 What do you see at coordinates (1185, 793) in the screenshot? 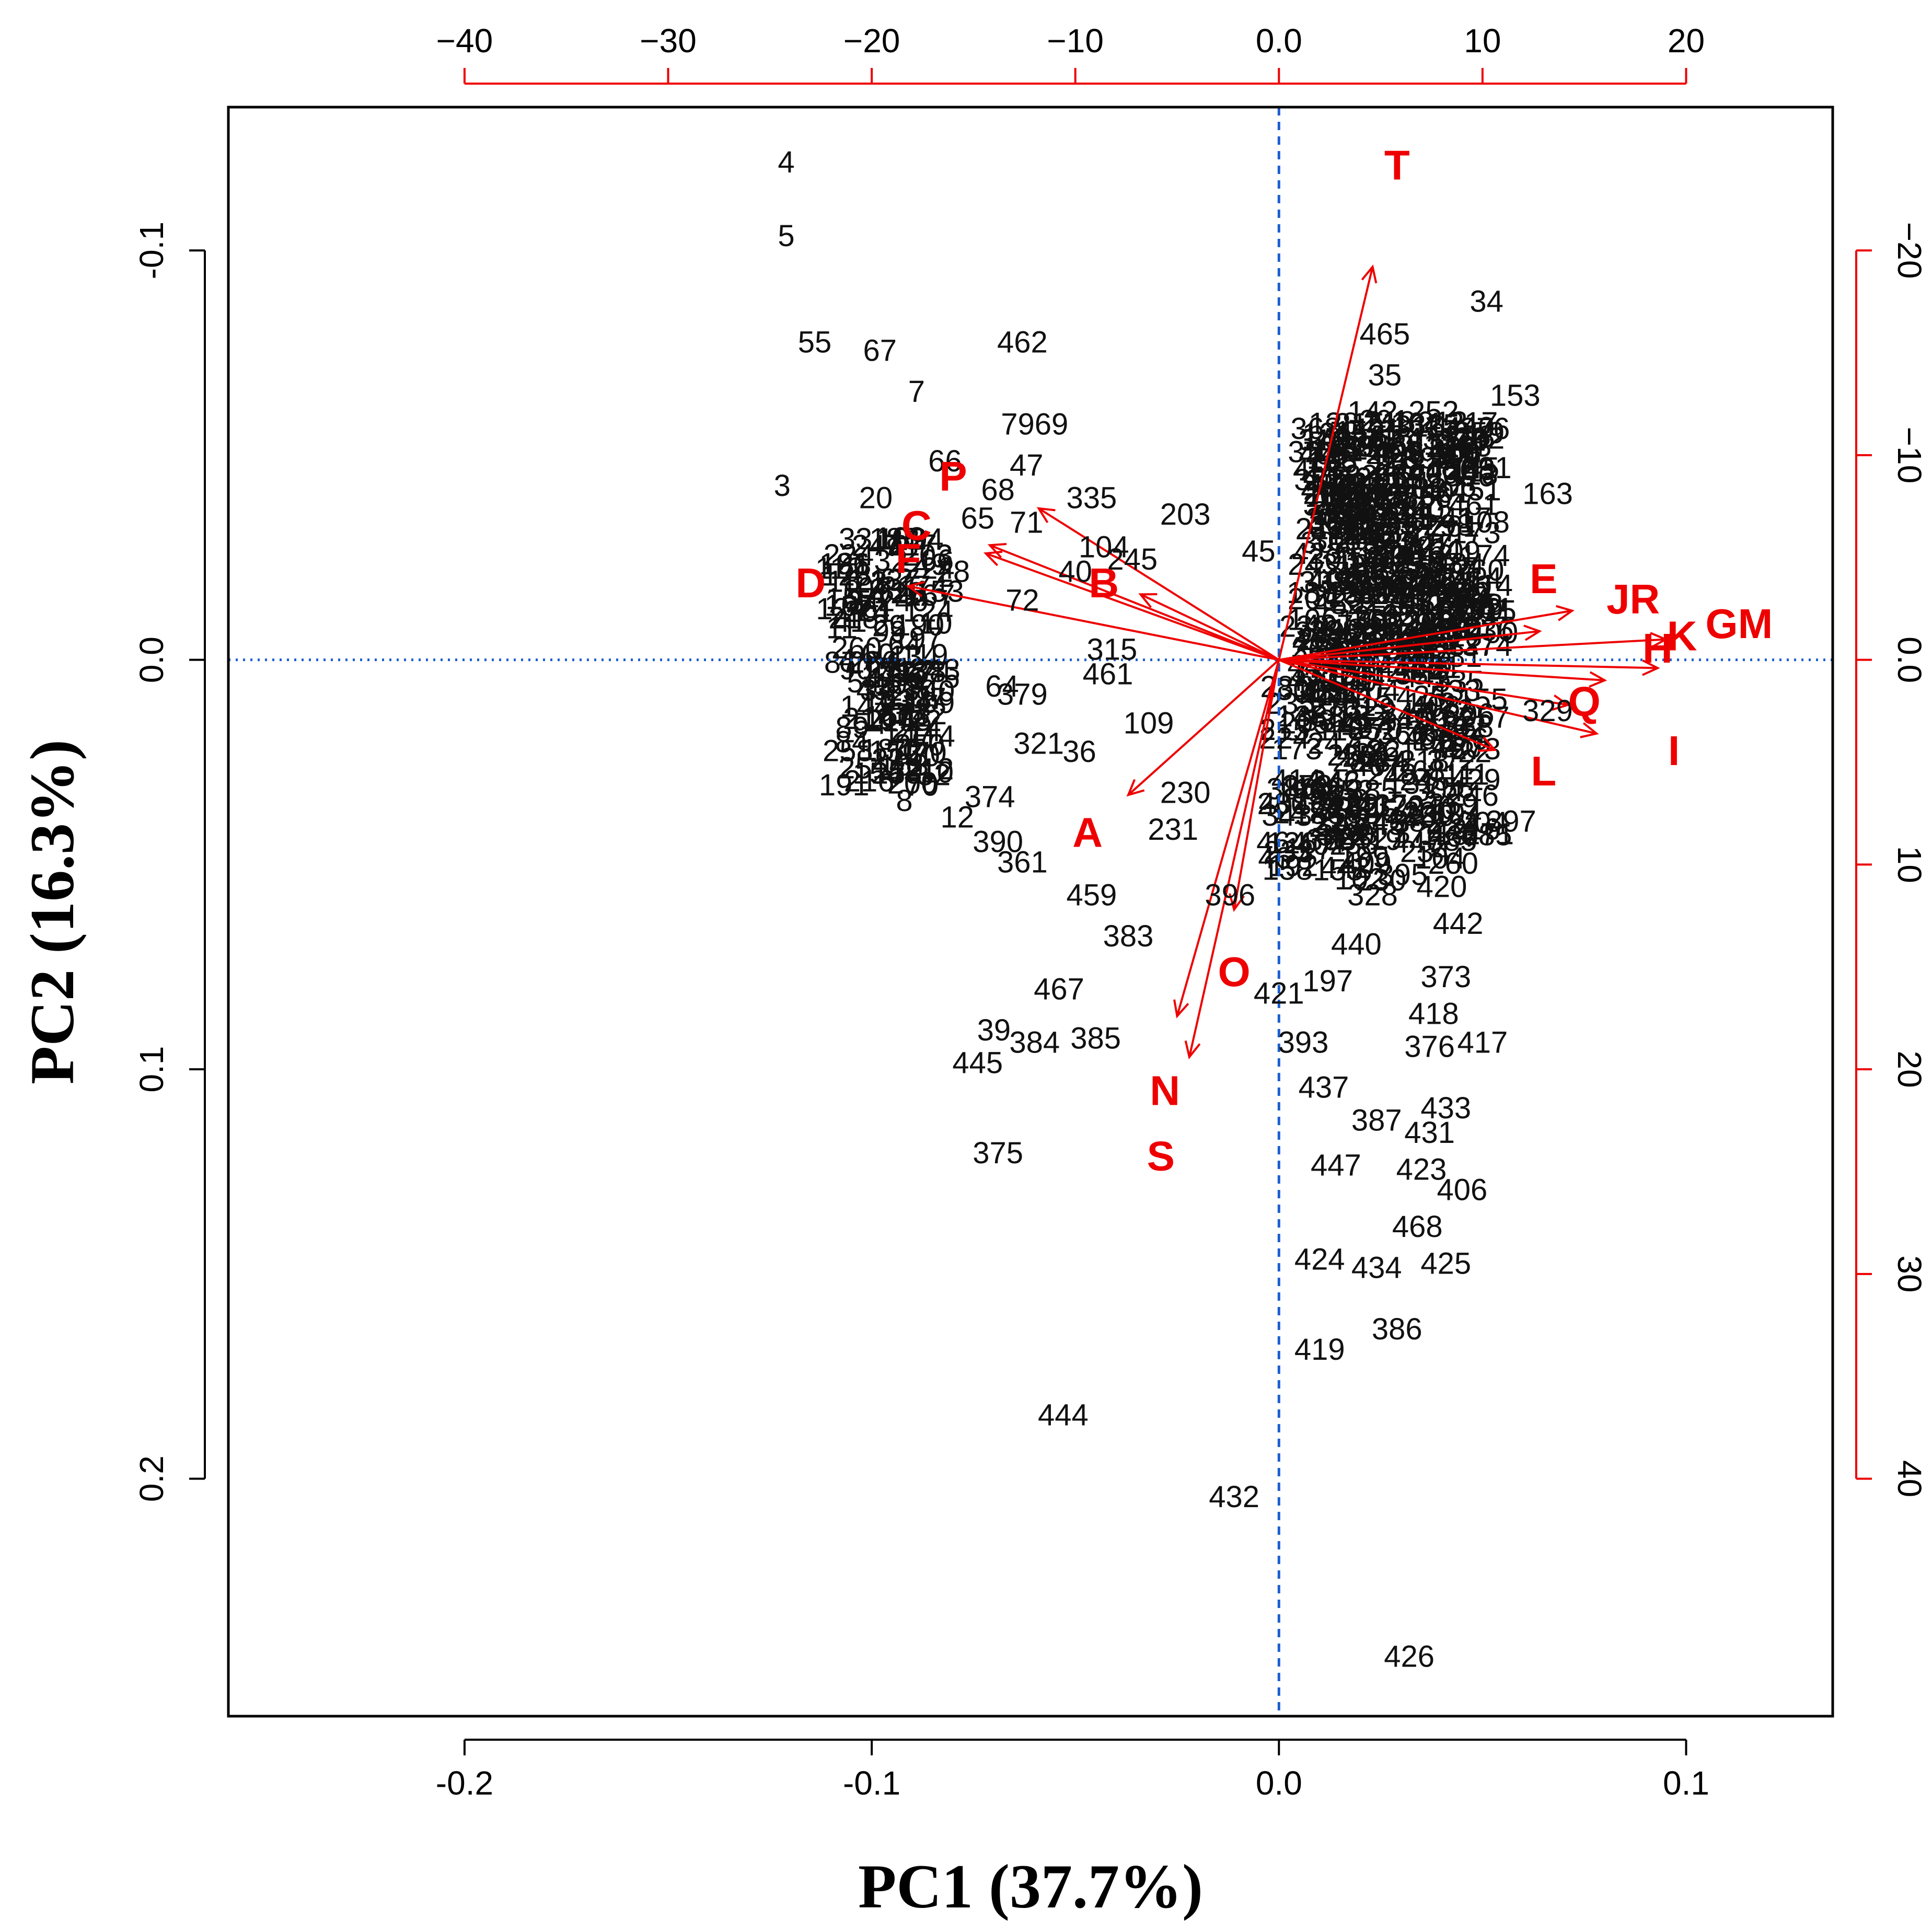
I see `score-point-label: 230` at bounding box center [1185, 793].